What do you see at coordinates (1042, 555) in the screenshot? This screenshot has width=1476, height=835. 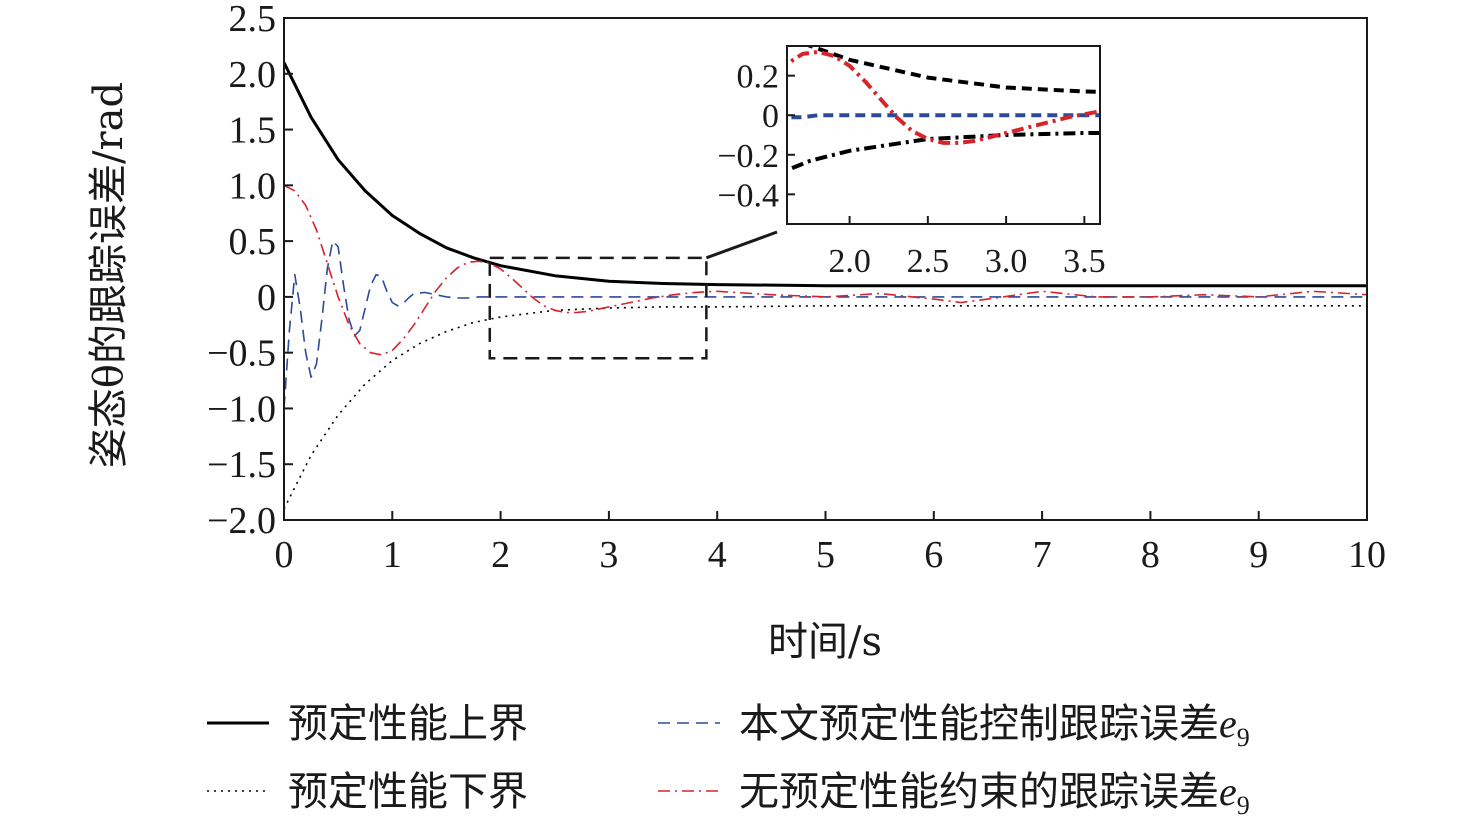 I see `x-tick-label-7: 7` at bounding box center [1042, 555].